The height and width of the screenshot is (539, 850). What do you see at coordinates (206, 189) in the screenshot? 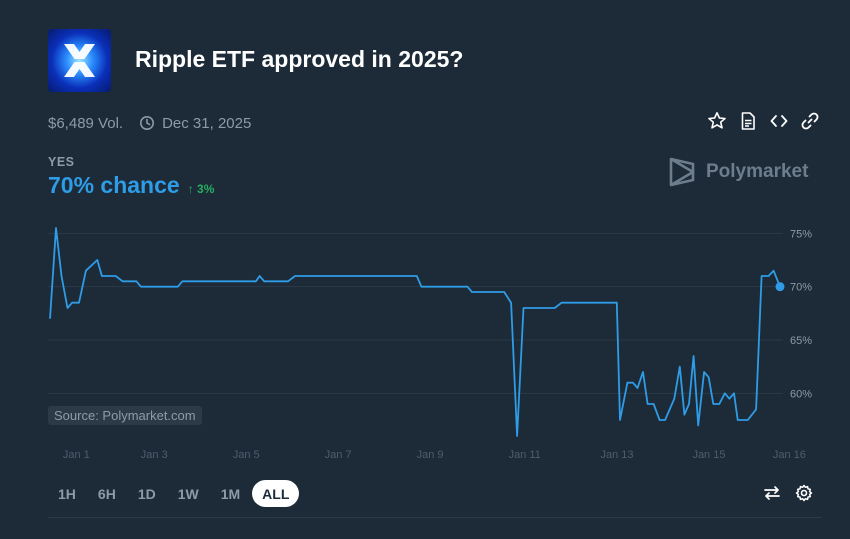
I see `change-text: 3%` at bounding box center [206, 189].